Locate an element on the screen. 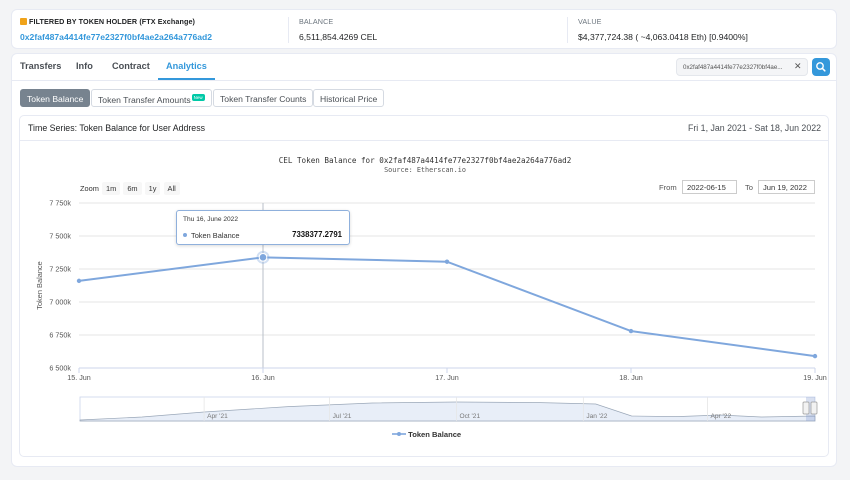 Image resolution: width=850 pixels, height=480 pixels. zoom-1m-button: 1m is located at coordinates (111, 188).